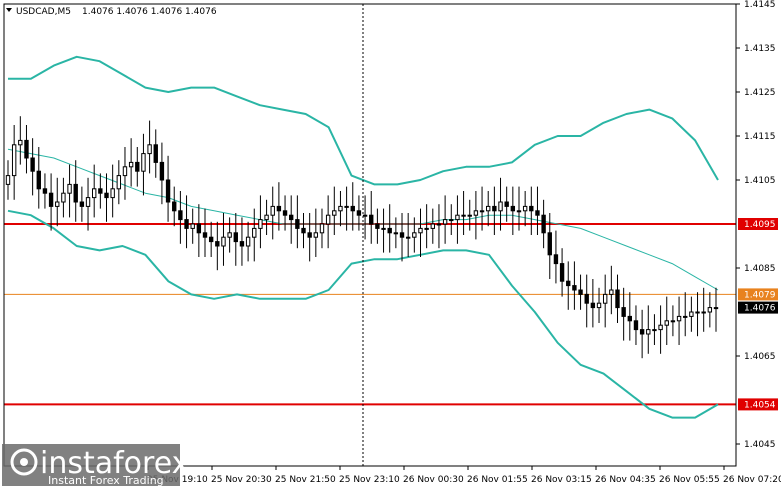 This screenshot has height=493, width=781. I want to click on logo-icon-dot, so click(24, 462).